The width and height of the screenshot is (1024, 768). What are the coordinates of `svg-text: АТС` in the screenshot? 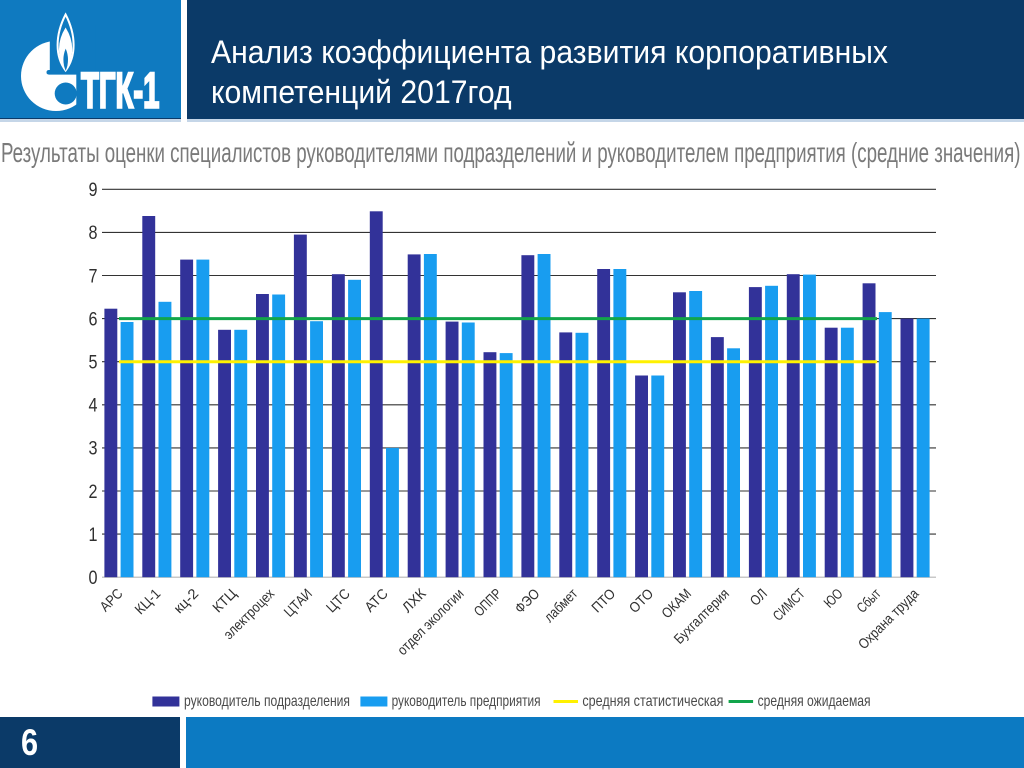 It's located at (377, 601).